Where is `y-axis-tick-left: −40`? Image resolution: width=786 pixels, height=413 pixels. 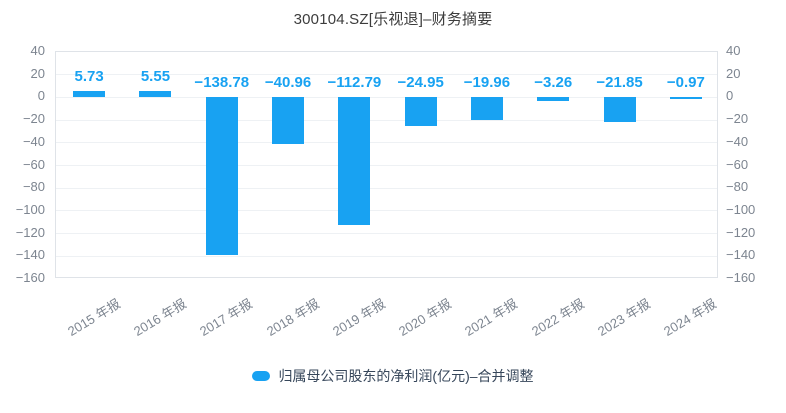
y-axis-tick-left: −40 is located at coordinates (33, 141).